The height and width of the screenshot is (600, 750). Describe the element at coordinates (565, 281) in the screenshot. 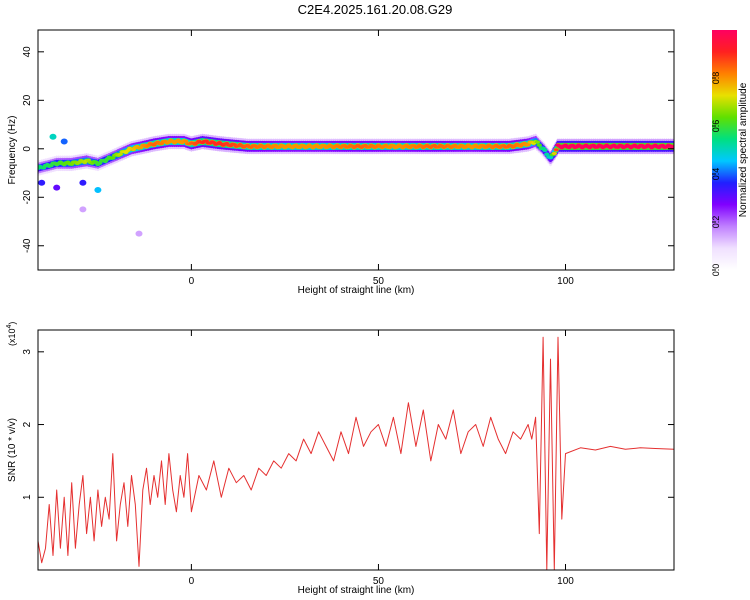

I see `spectrogram-x-tick-label: 100` at that location.